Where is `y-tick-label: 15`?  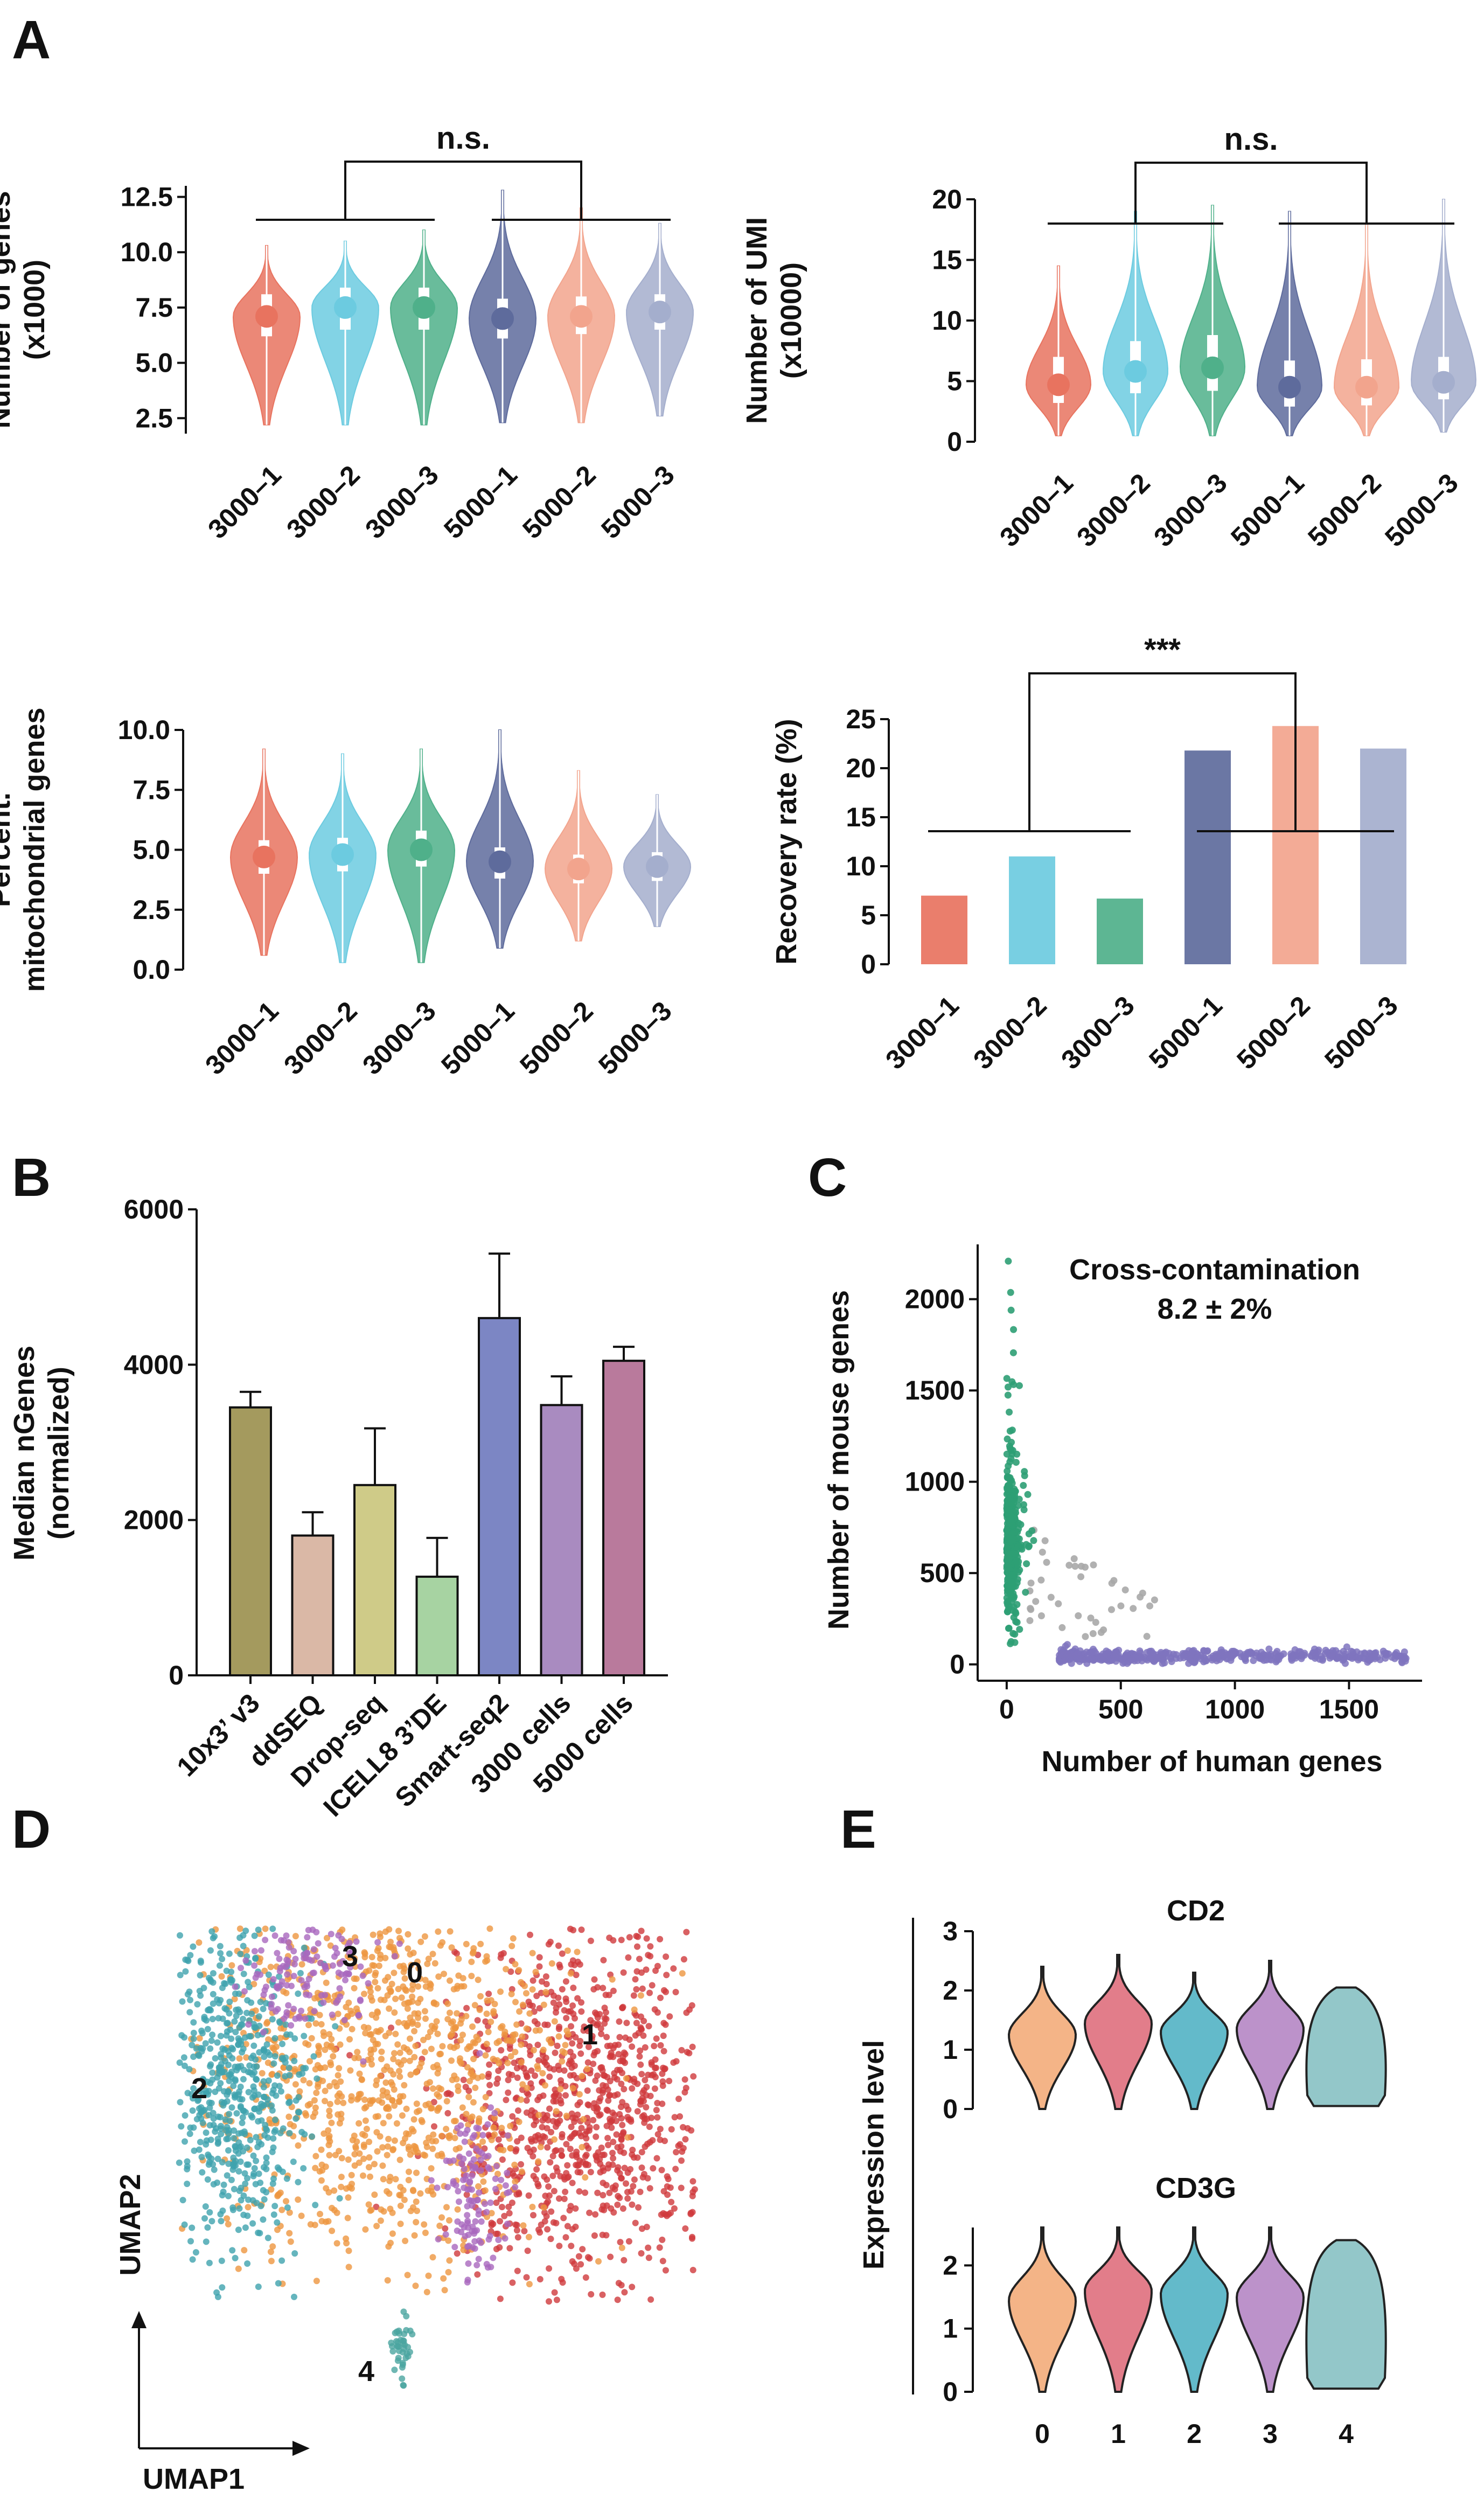
y-tick-label: 15 is located at coordinates (947, 260).